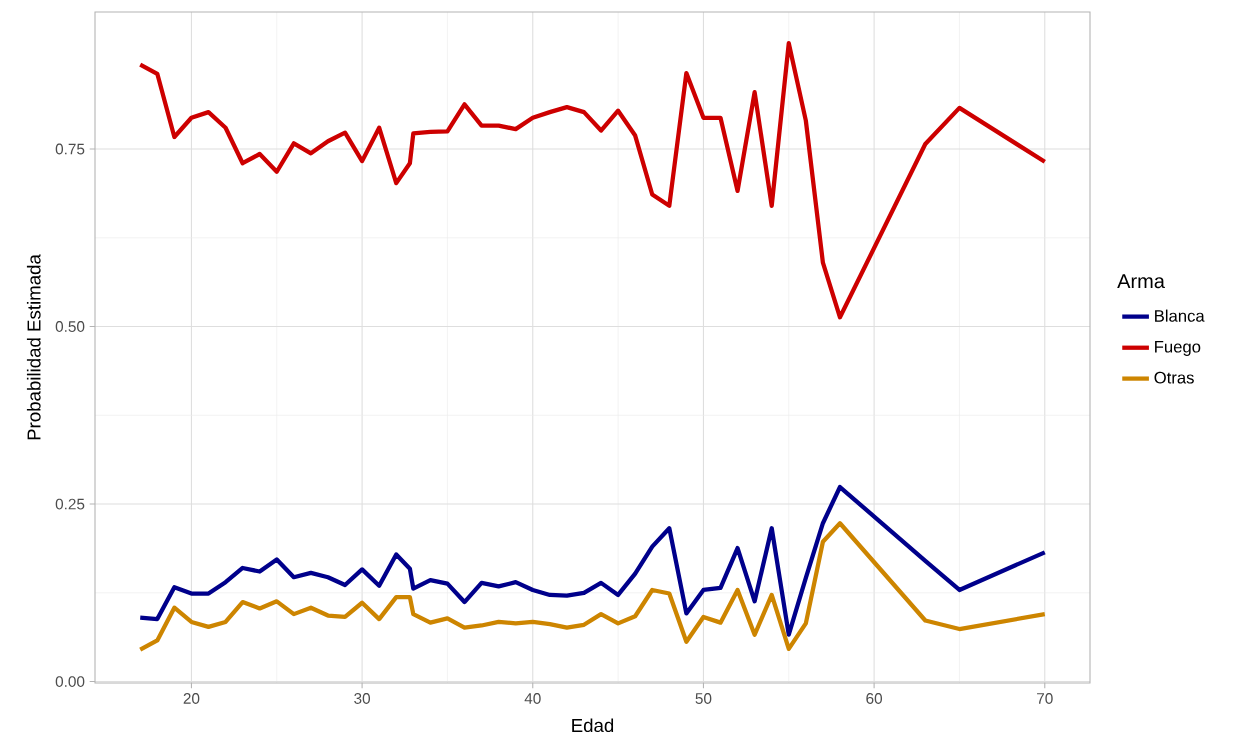 The image size is (1258, 747). I want to click on y-tick-label: 0.25, so click(70, 504).